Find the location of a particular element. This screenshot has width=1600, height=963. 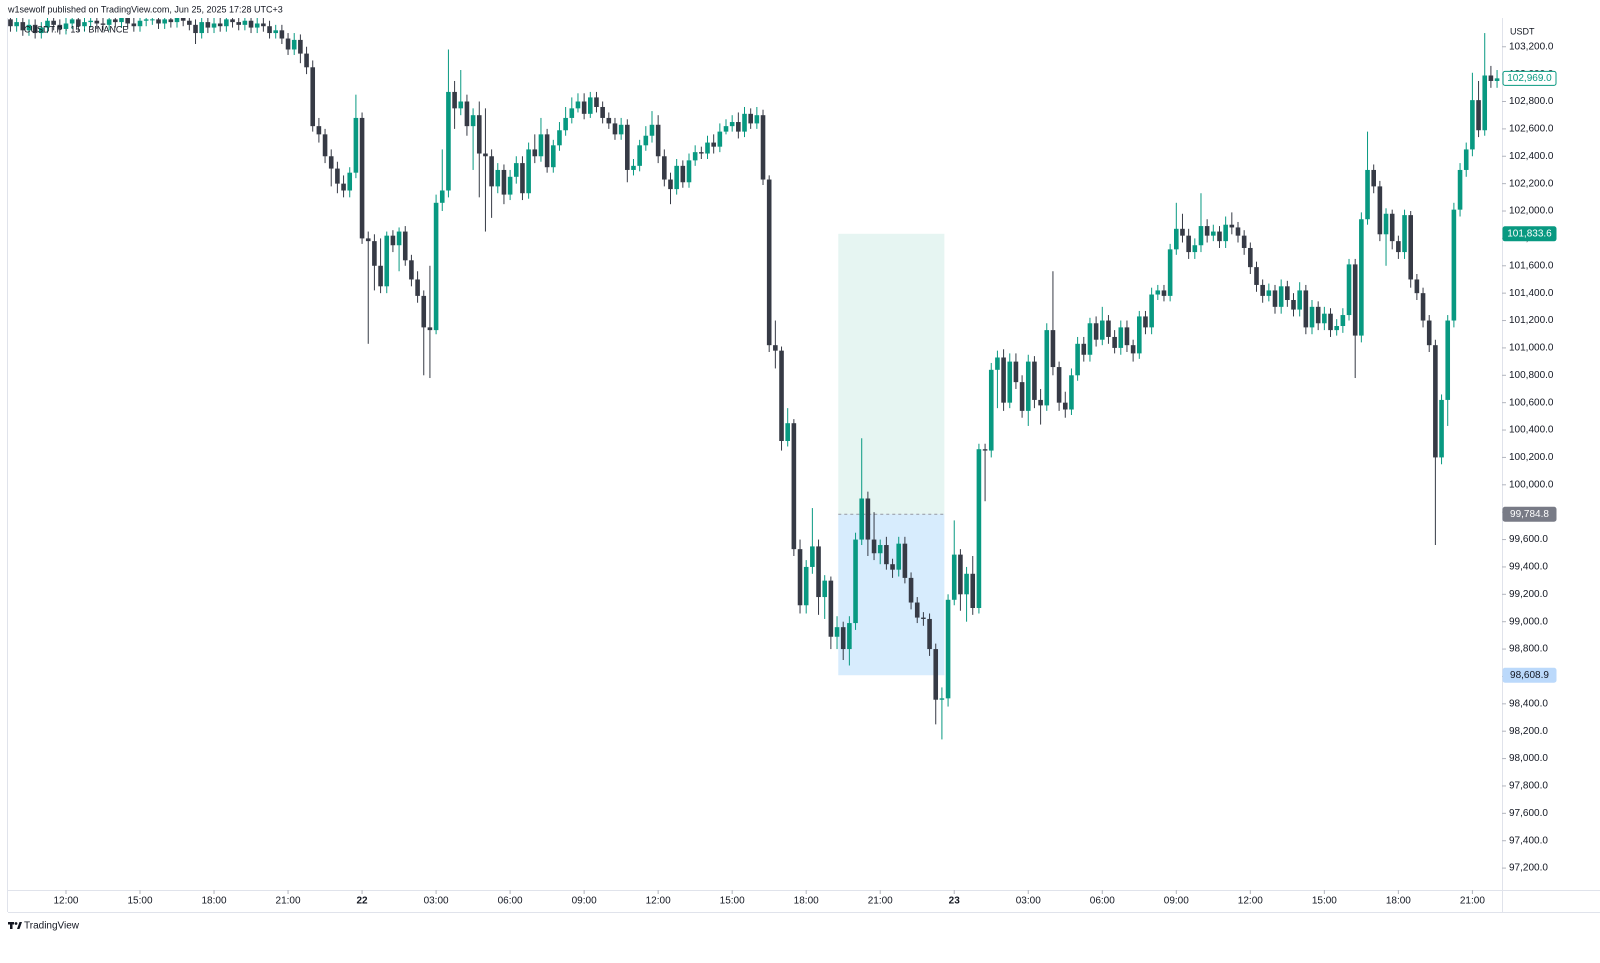

x-tick-label: 15:00 is located at coordinates (732, 901).